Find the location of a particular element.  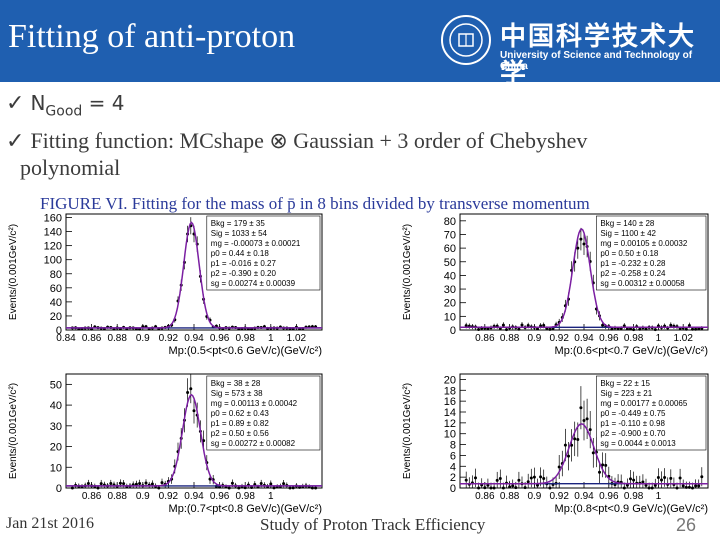

stats-line: Sig = 223 ± 21 is located at coordinates (626, 393).